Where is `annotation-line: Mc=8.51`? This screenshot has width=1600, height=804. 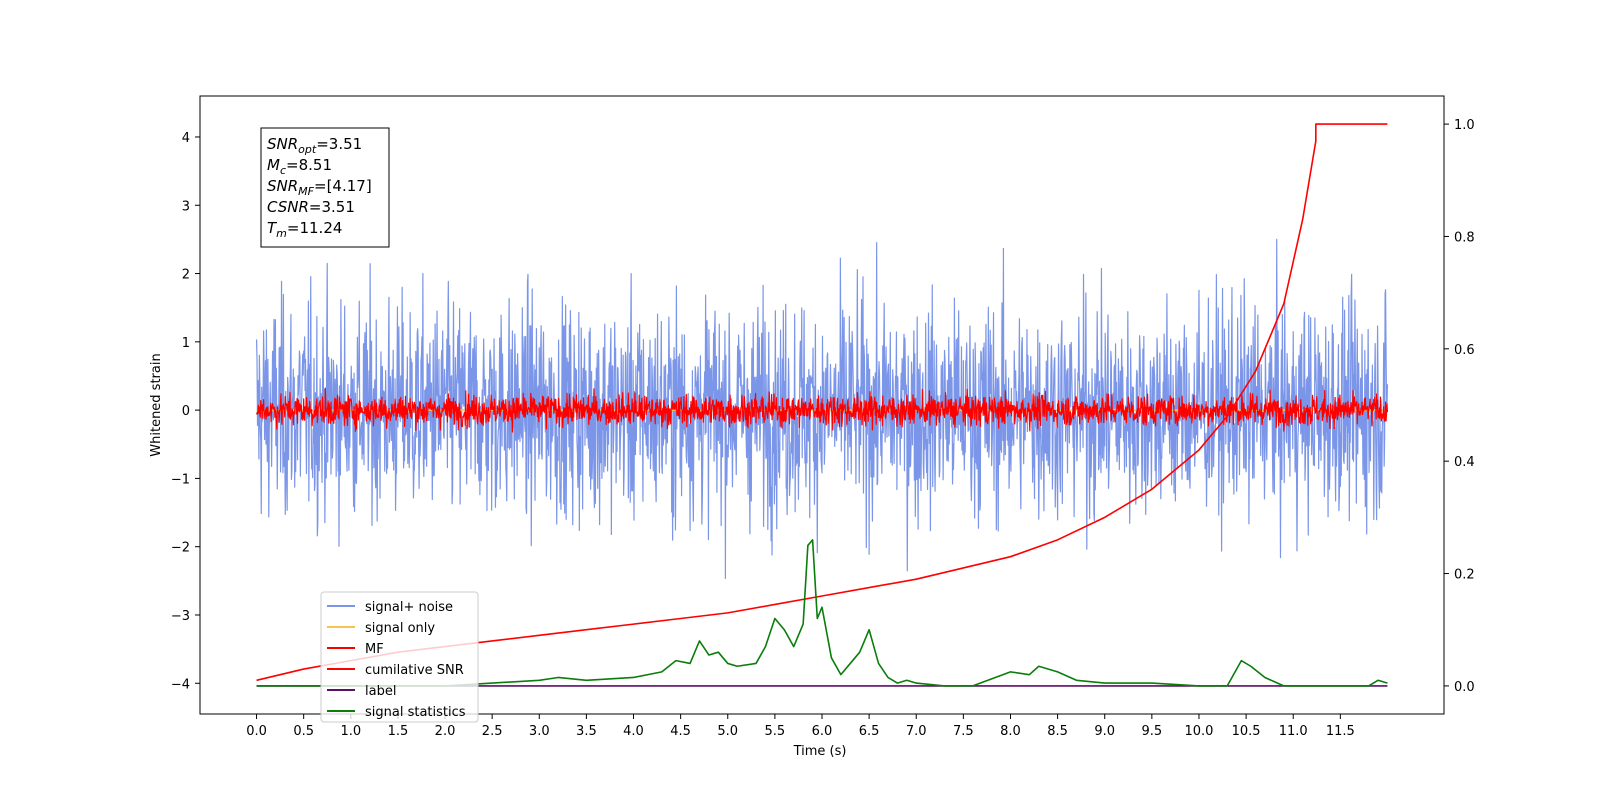 annotation-line: Mc=8.51 is located at coordinates (299, 166).